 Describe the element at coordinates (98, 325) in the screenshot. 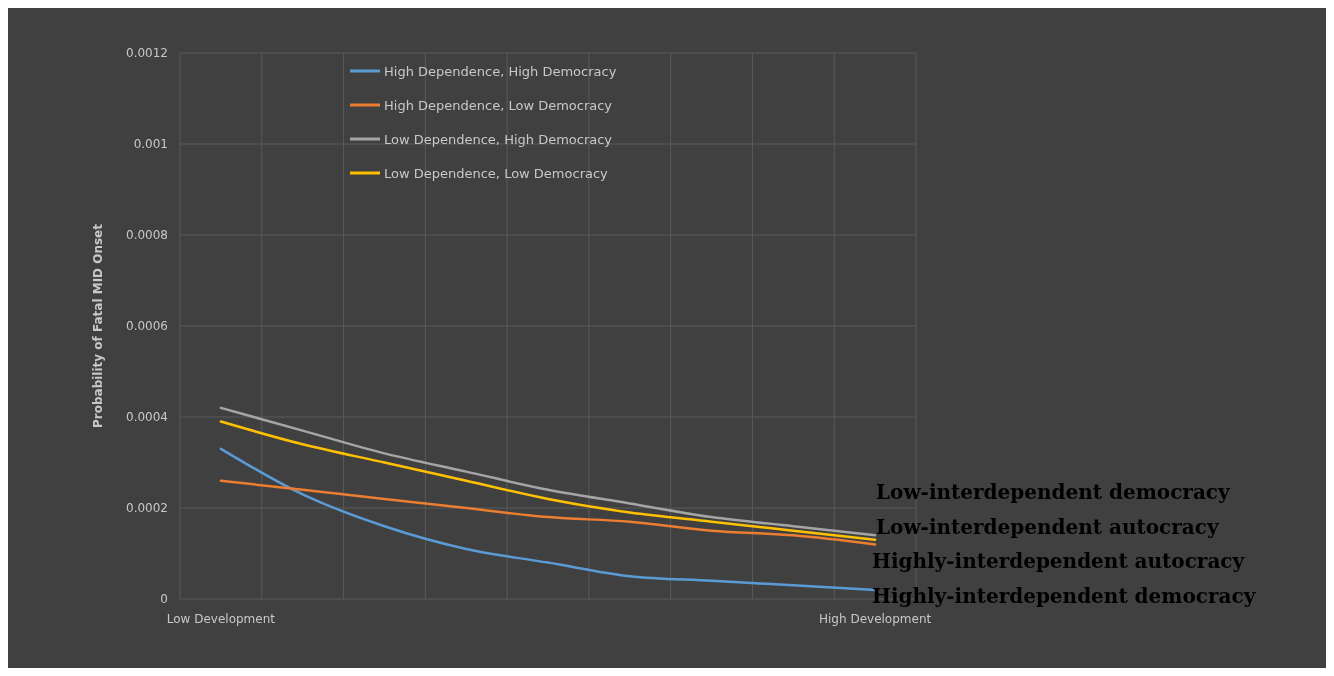

I see `y-axis-title: Probability of Fatal MID Onset` at that location.